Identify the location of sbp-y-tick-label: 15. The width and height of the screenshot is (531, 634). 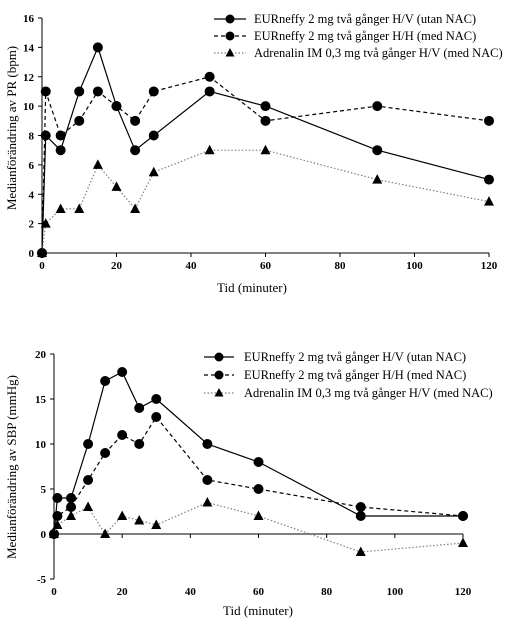
(41, 400).